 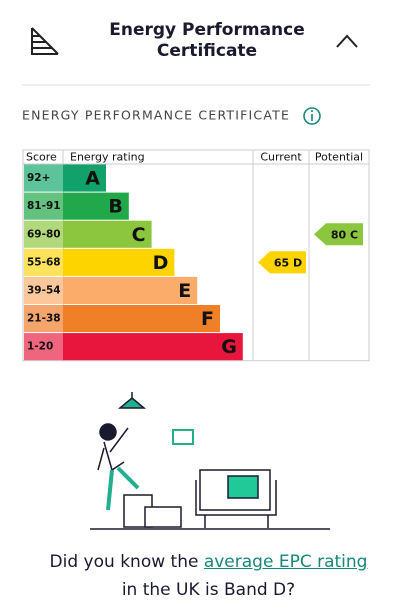 I want to click on potential-arrow, so click(x=338, y=234).